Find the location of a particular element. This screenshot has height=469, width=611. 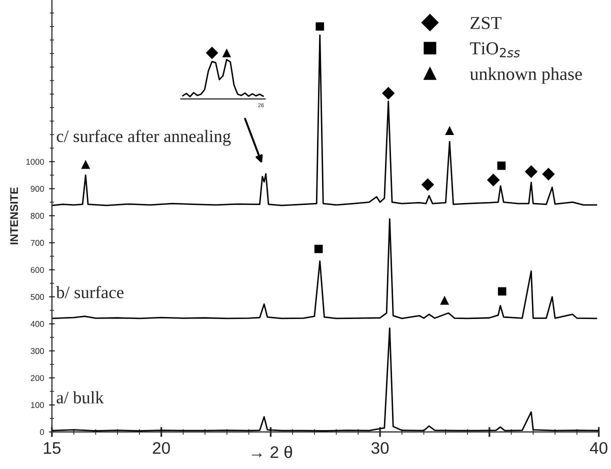

x-tick-label: 30 is located at coordinates (380, 448).